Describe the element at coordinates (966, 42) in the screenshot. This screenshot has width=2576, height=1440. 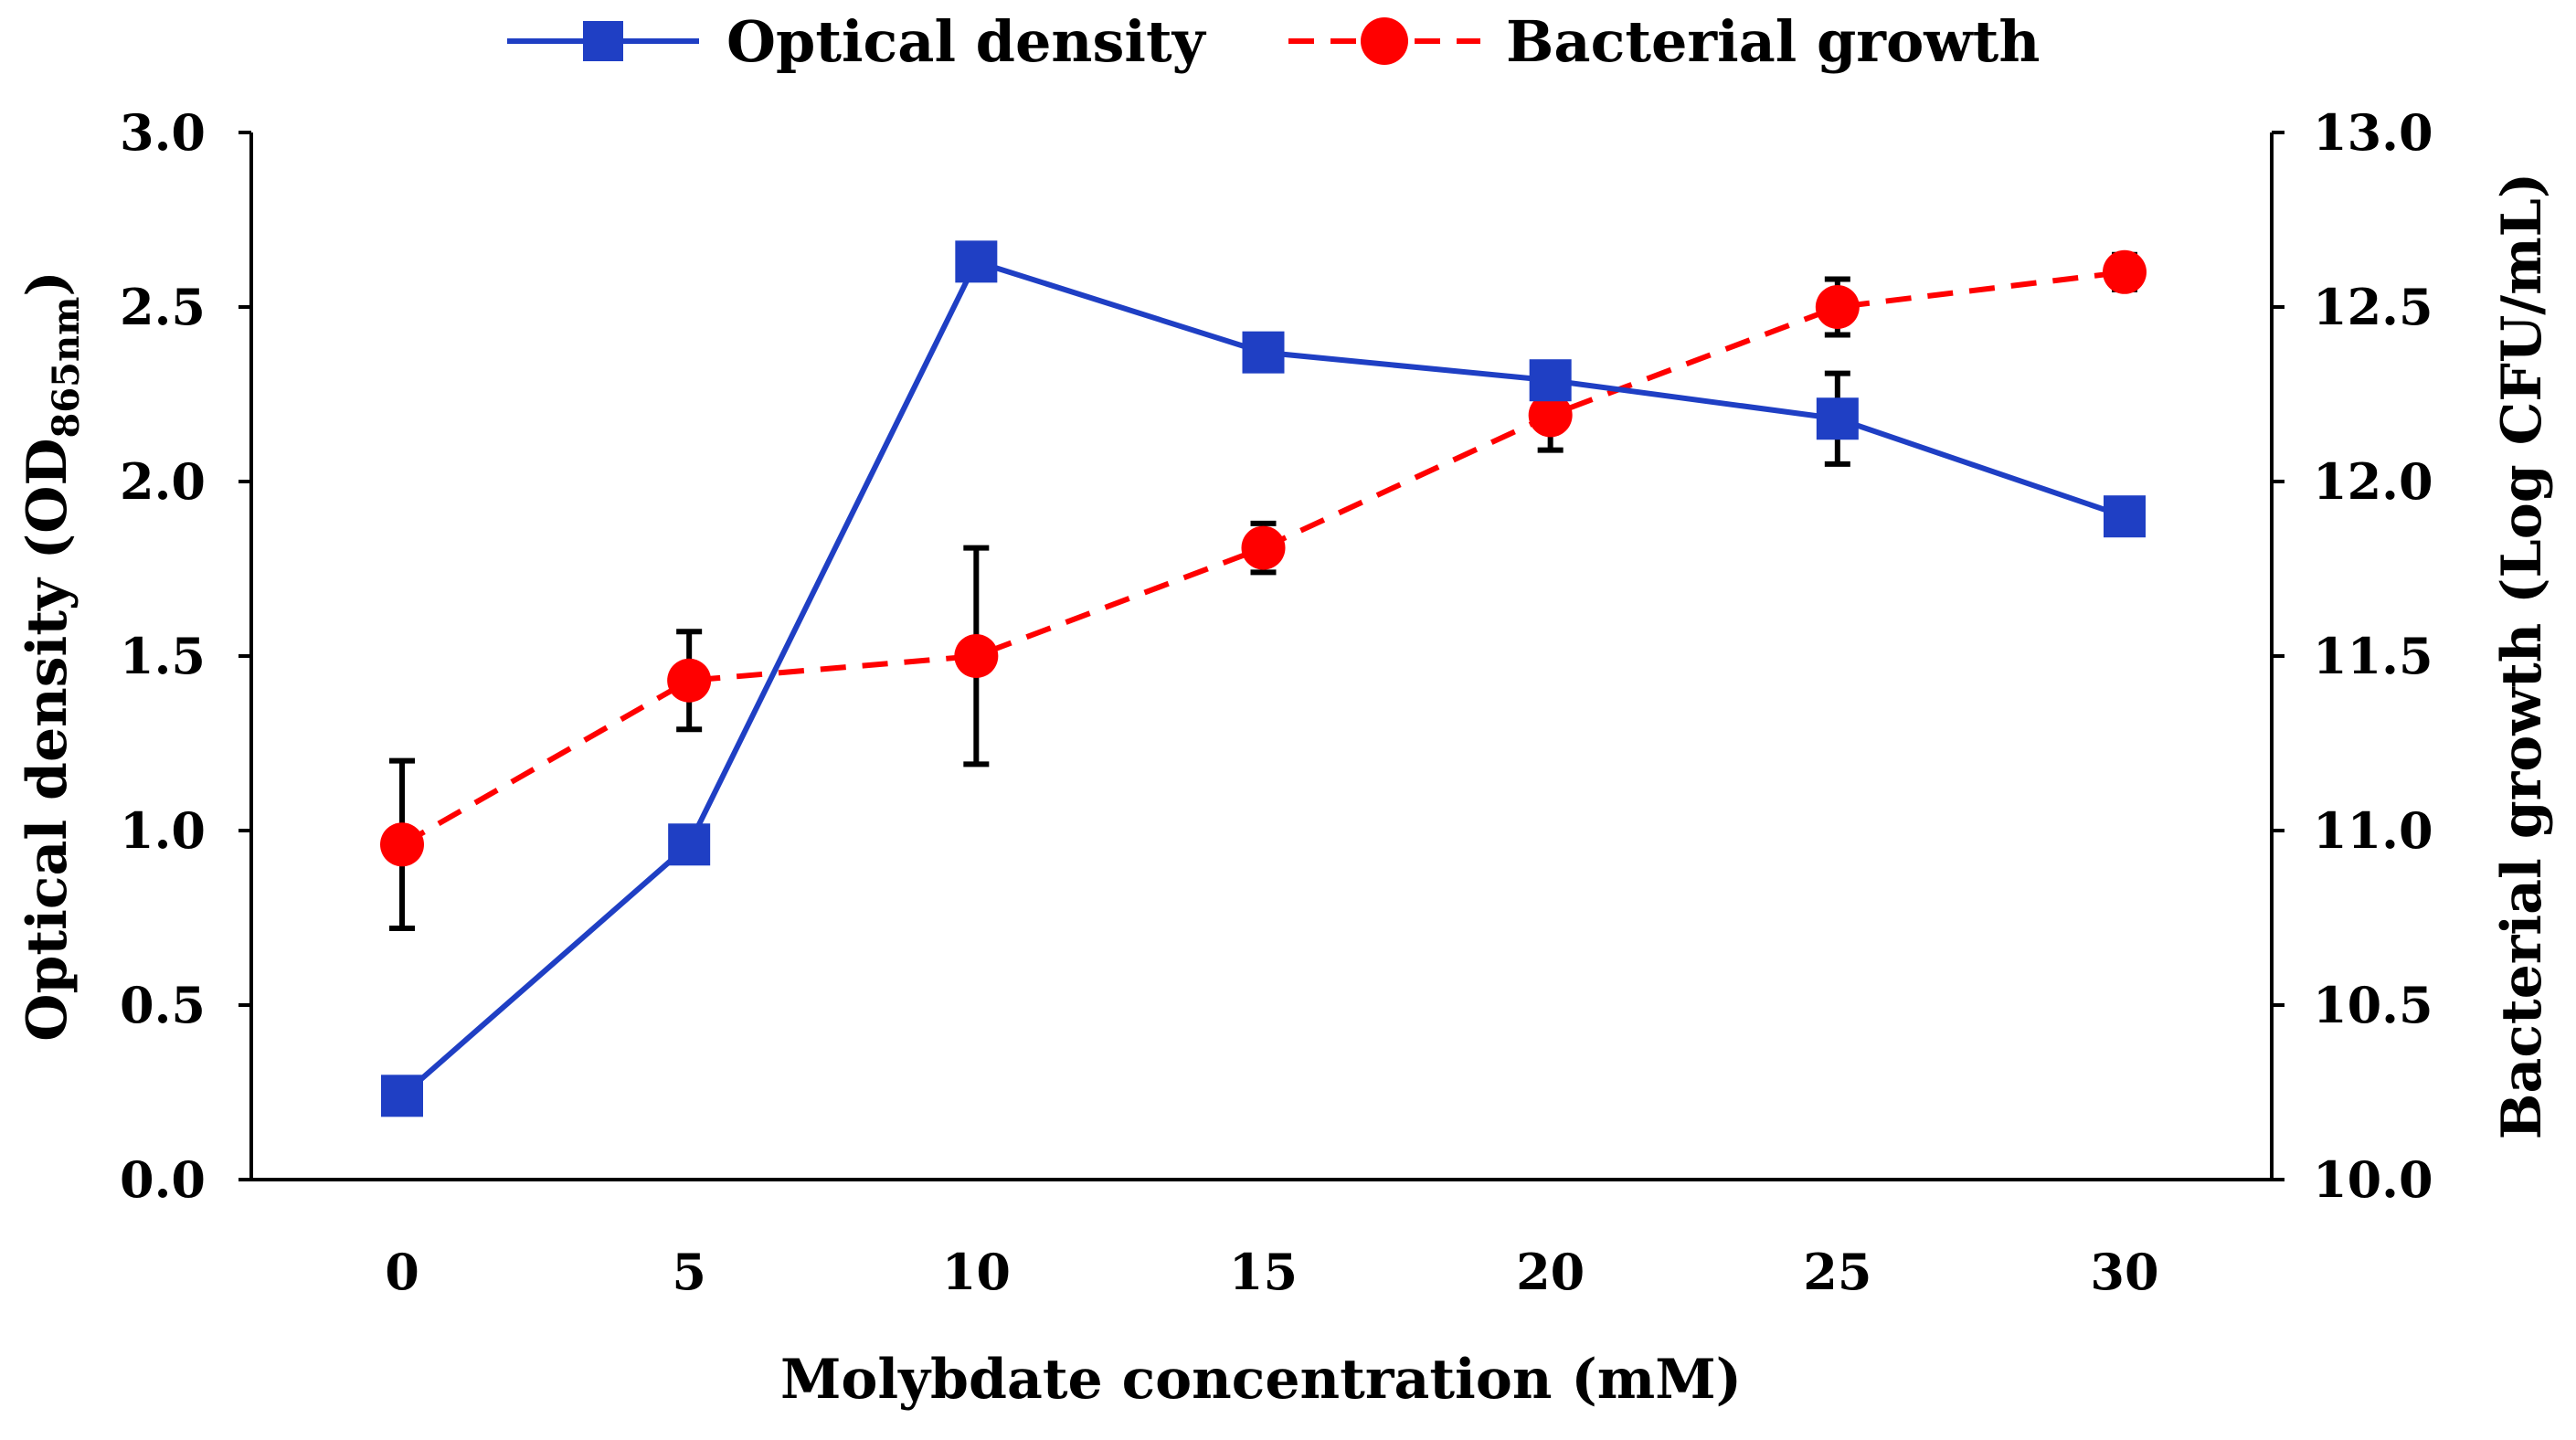
I see `legend-label-optical-density: Optical density` at that location.